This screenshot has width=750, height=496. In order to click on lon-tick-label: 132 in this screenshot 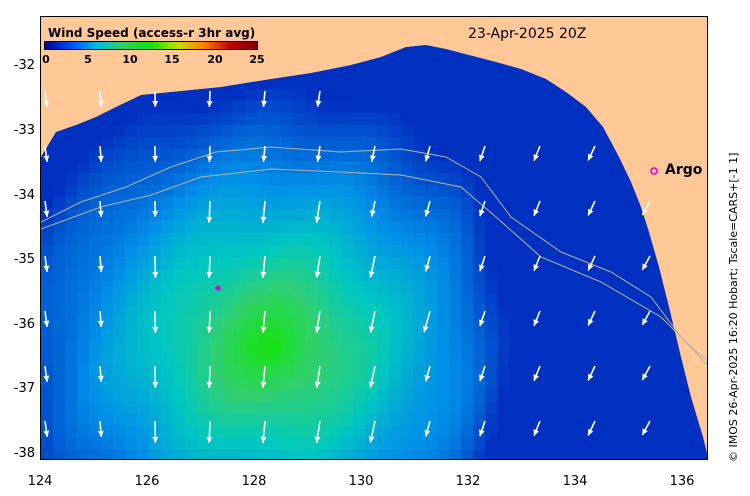, I will do `click(468, 481)`.